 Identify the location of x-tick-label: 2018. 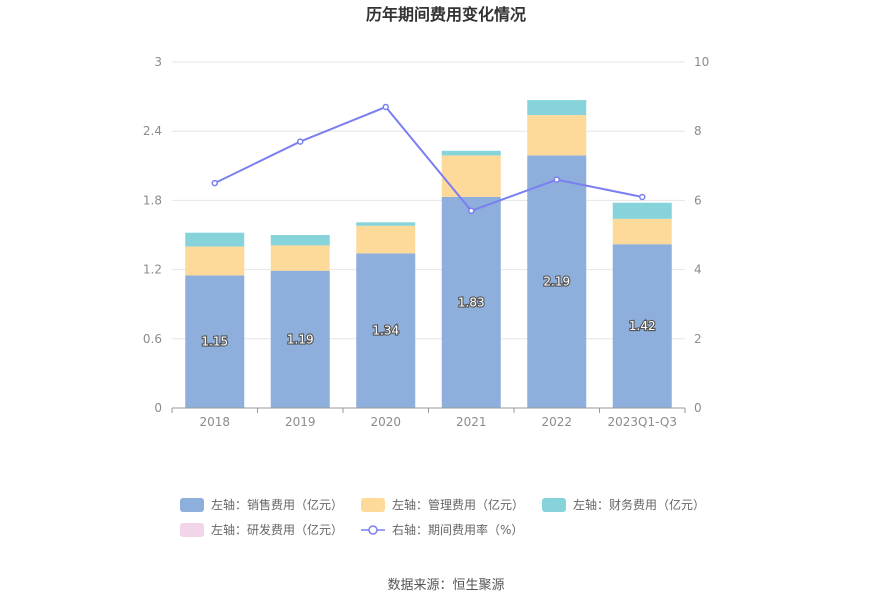
(214, 422).